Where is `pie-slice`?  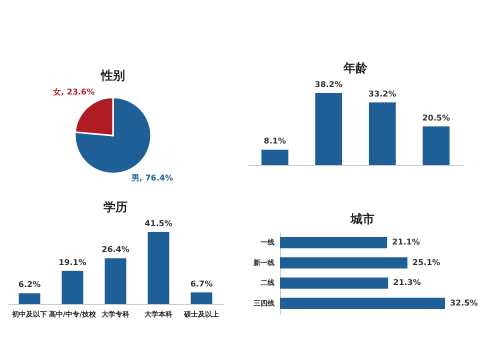
pie-slice is located at coordinates (113, 135).